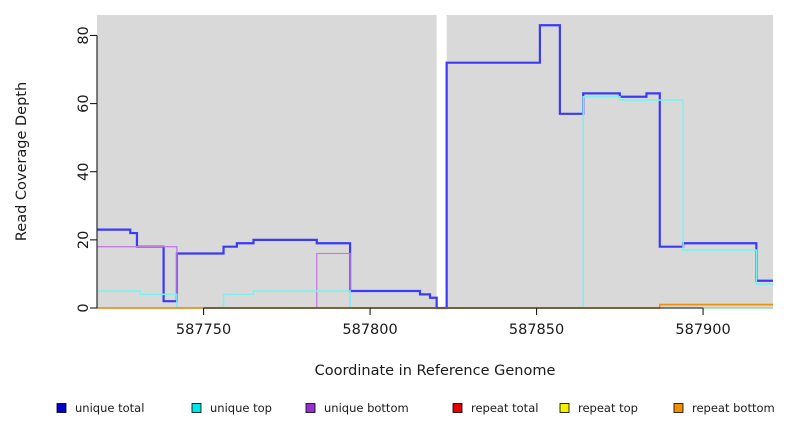 This screenshot has width=792, height=432. I want to click on legend-swatch-unique-bottom, so click(310, 408).